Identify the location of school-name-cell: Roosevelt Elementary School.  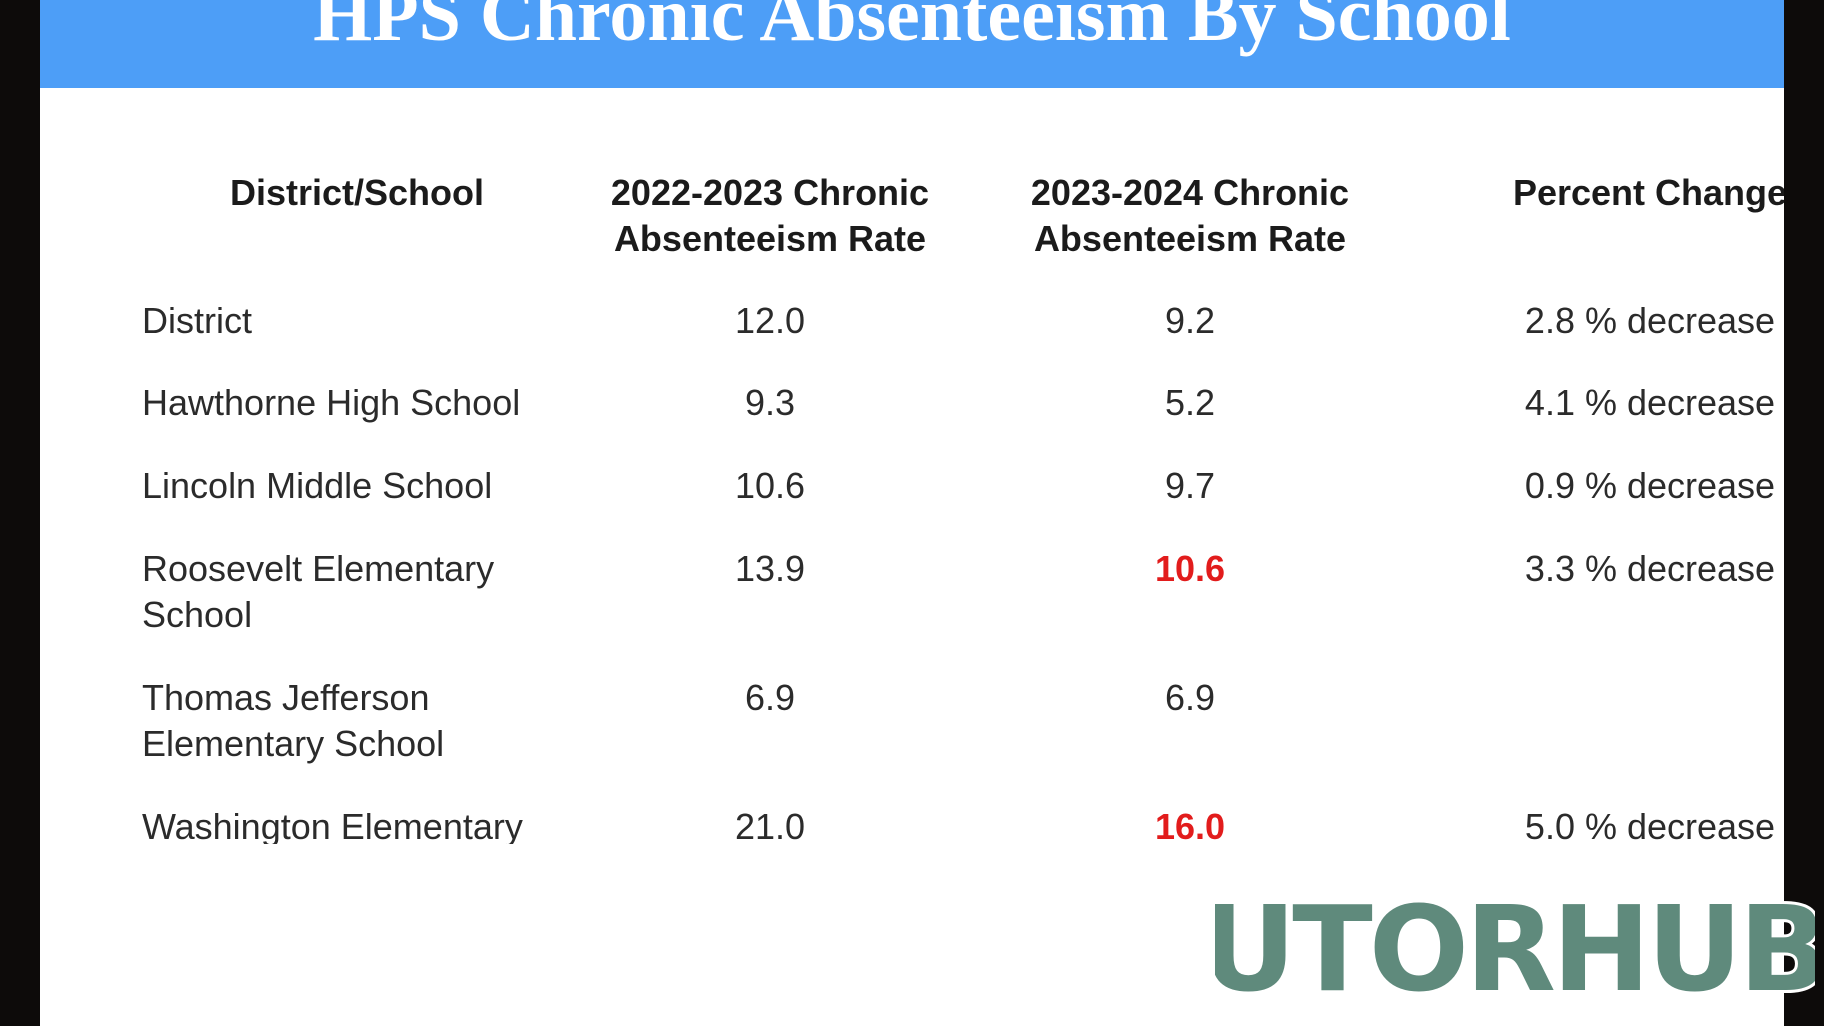
(318, 591).